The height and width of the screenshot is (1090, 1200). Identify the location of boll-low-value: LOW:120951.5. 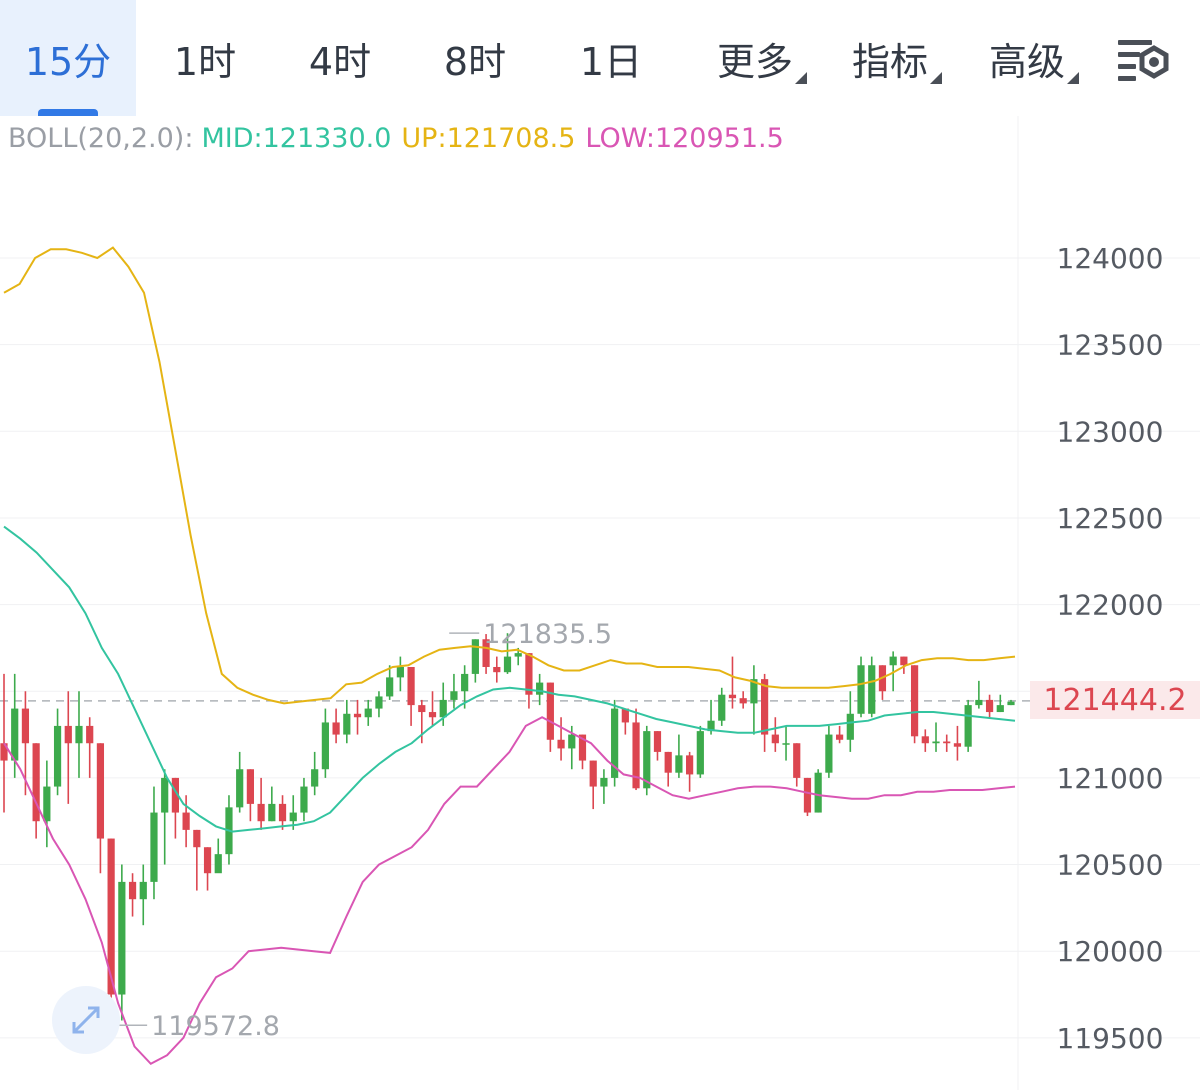
(684, 138).